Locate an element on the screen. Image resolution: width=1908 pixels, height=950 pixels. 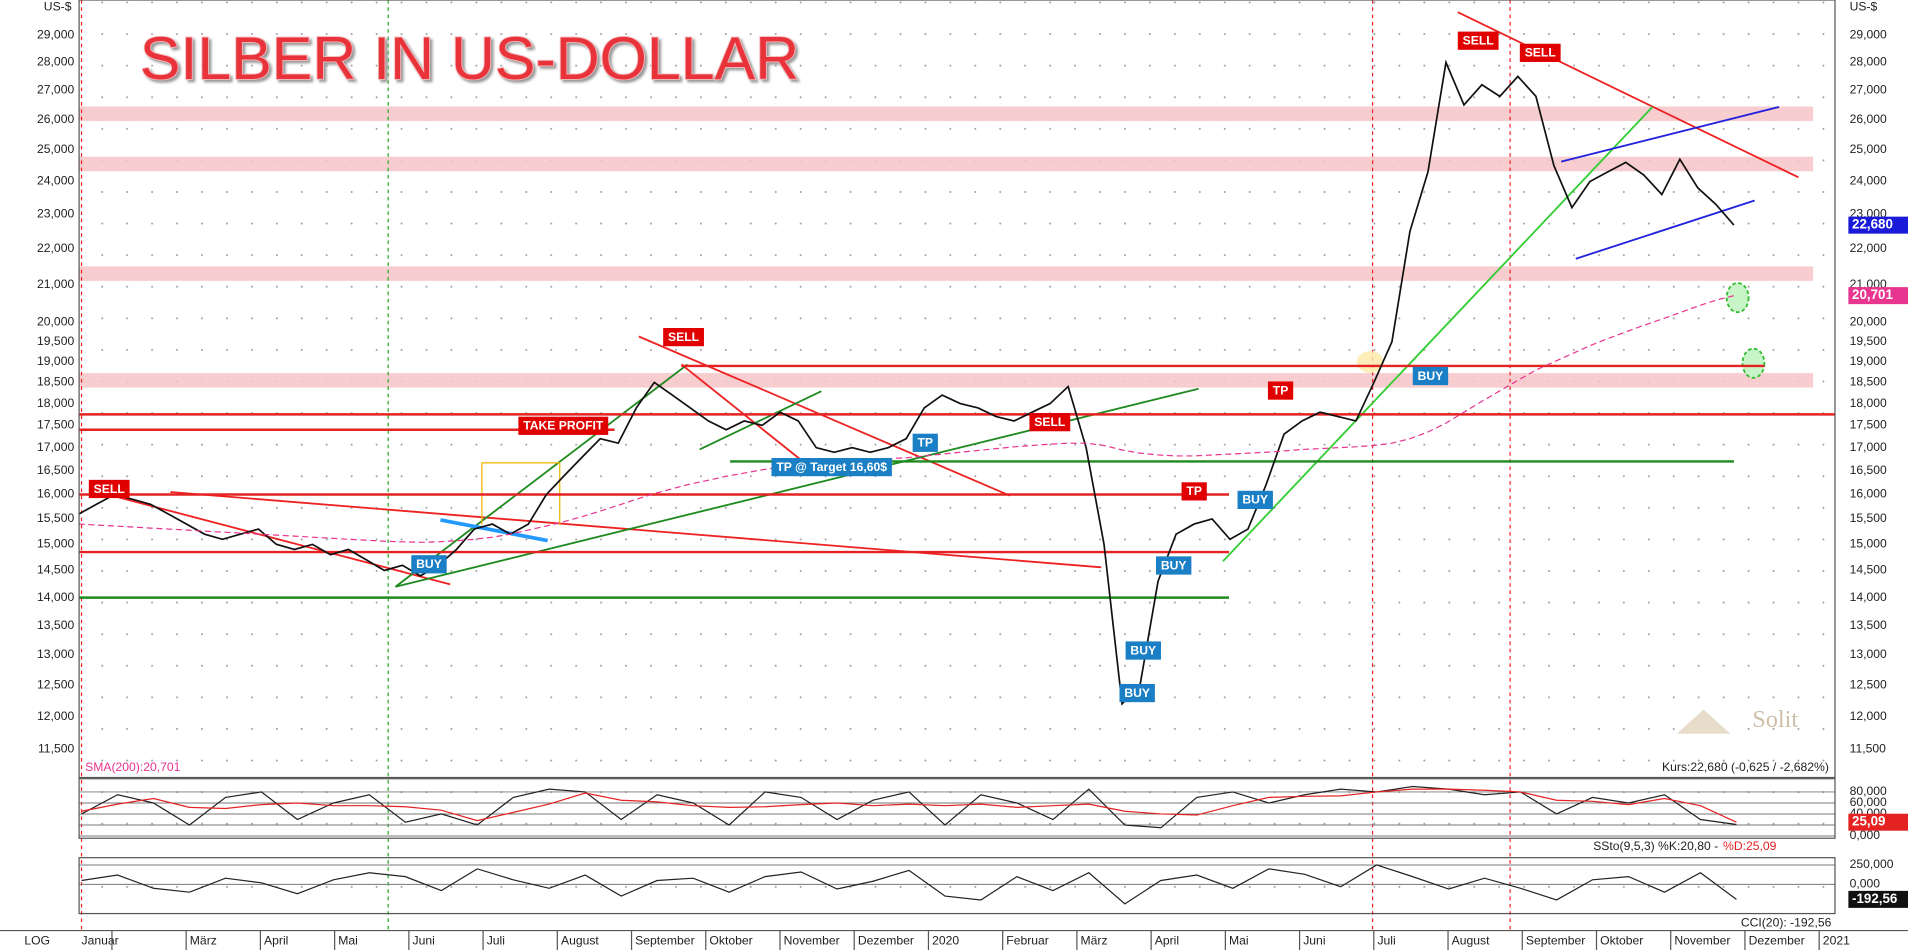
stoch-legend: SSto(9,5,3) %K:20,80 - is located at coordinates (1655, 846).